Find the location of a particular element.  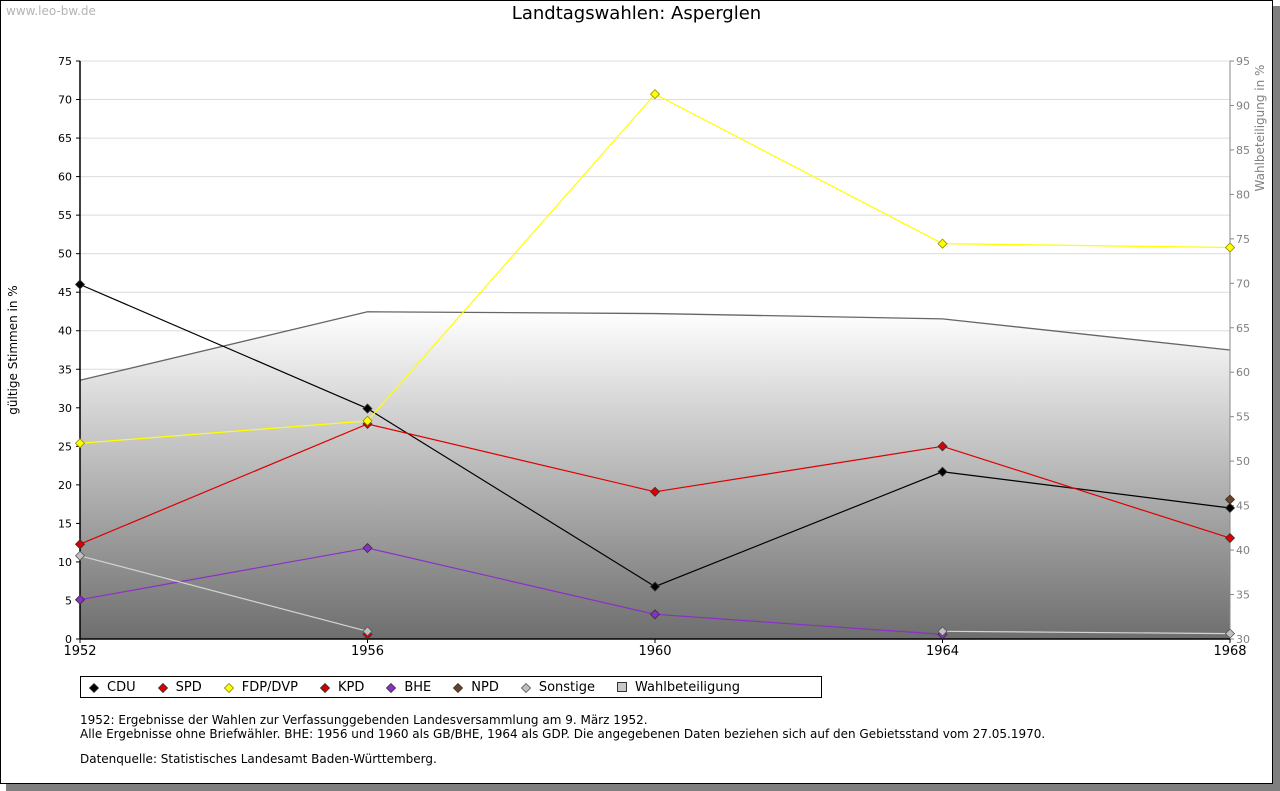

y-tick-label: 65 is located at coordinates (65, 138).